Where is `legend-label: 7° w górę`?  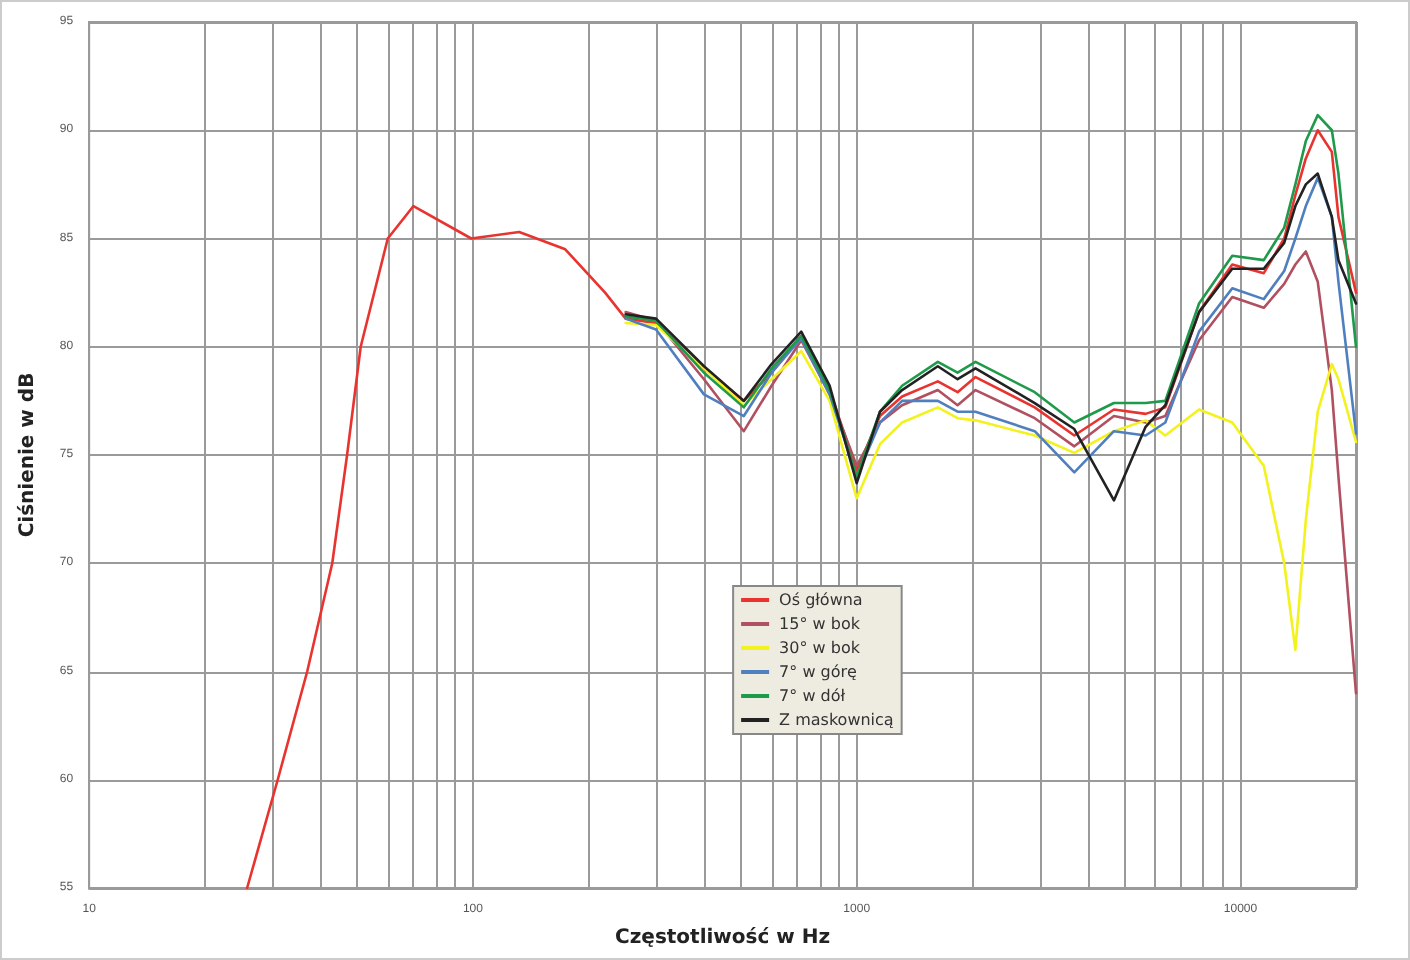 legend-label: 7° w górę is located at coordinates (818, 672).